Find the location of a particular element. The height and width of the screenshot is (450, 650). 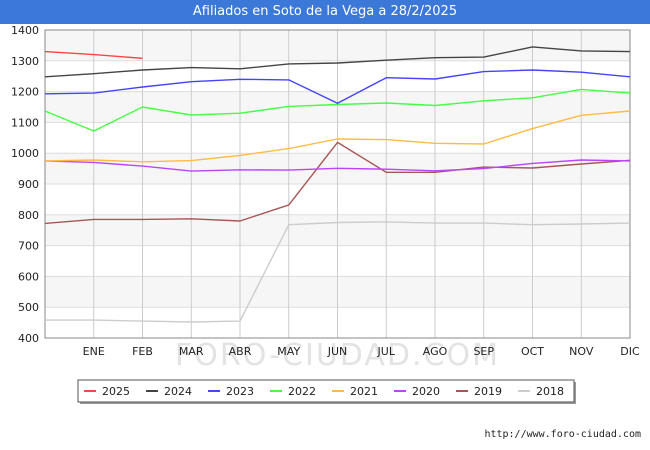

legend-label-2025: 2025 is located at coordinates (116, 391).